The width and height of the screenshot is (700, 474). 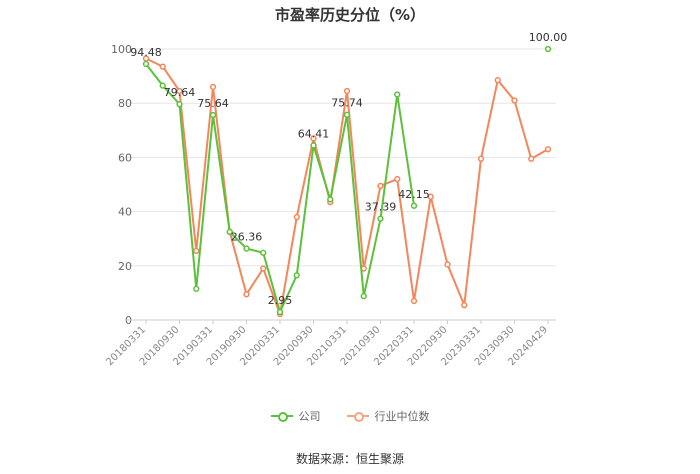 What do you see at coordinates (281, 416) in the screenshot?
I see `legend-swatch-company` at bounding box center [281, 416].